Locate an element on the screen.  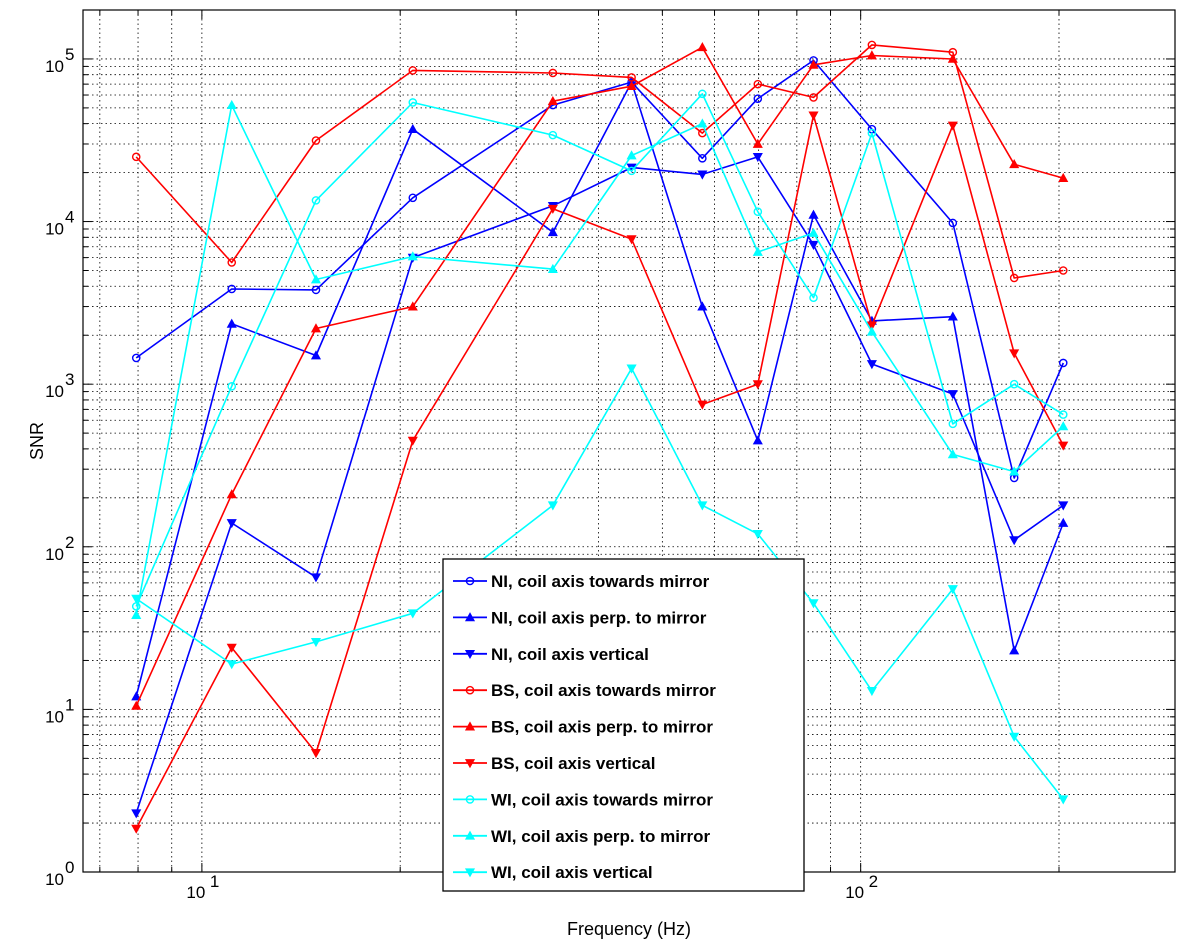
legend-label: BS, coil axis perp. to mirror is located at coordinates (602, 727).